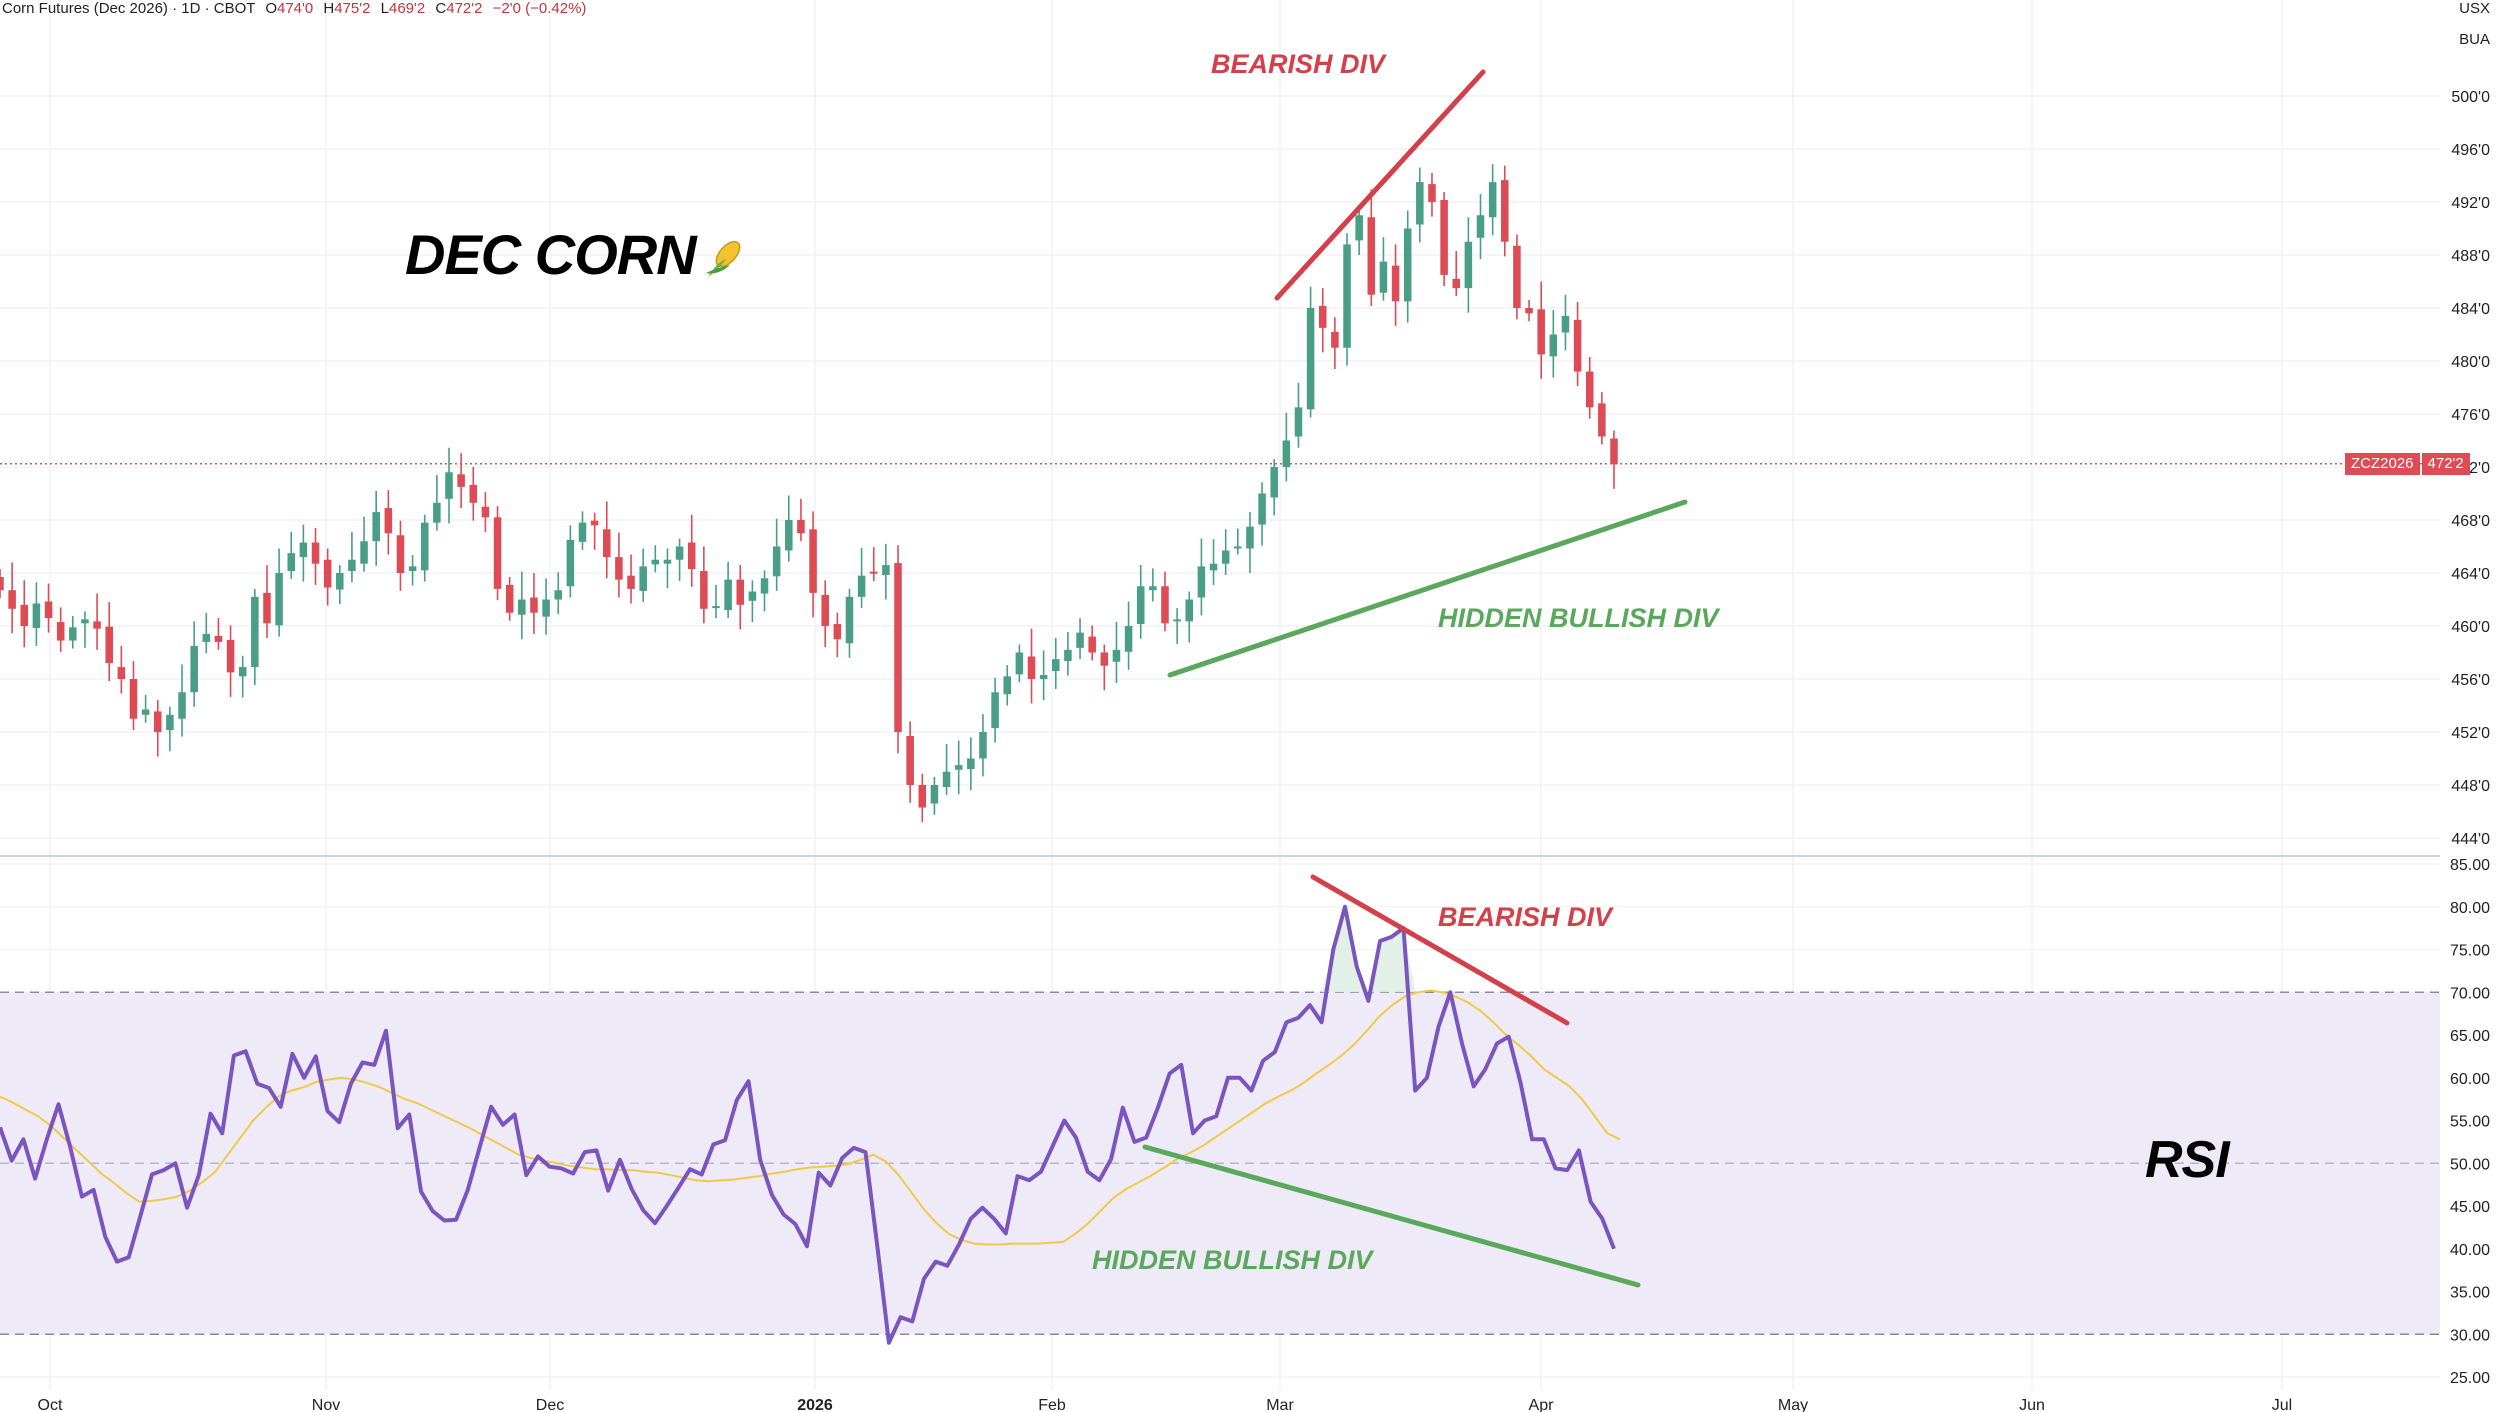 This screenshot has width=2500, height=1412. I want to click on time-tick-label: Nov, so click(326, 1404).